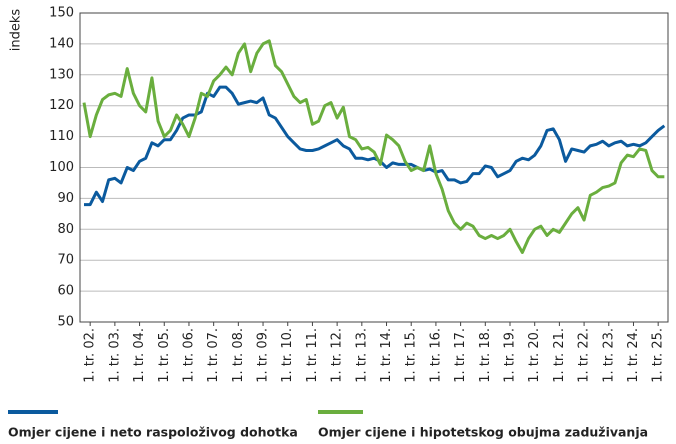 Image resolution: width=676 pixels, height=444 pixels. Describe the element at coordinates (188, 355) in the screenshot. I see `x-tick-label: 1. tr. 06.` at that location.